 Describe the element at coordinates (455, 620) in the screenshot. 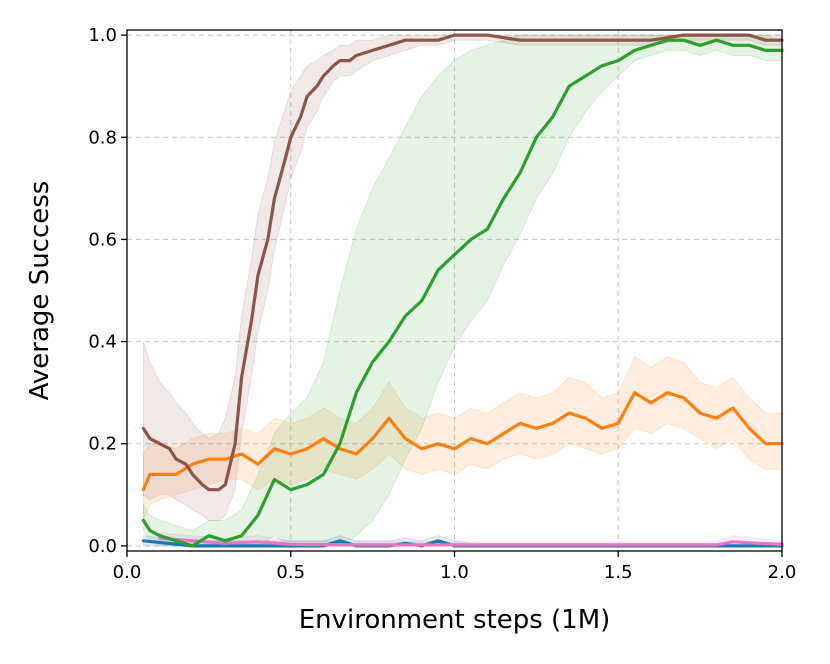

I see `x-axis-title: Environment steps (1M)` at that location.